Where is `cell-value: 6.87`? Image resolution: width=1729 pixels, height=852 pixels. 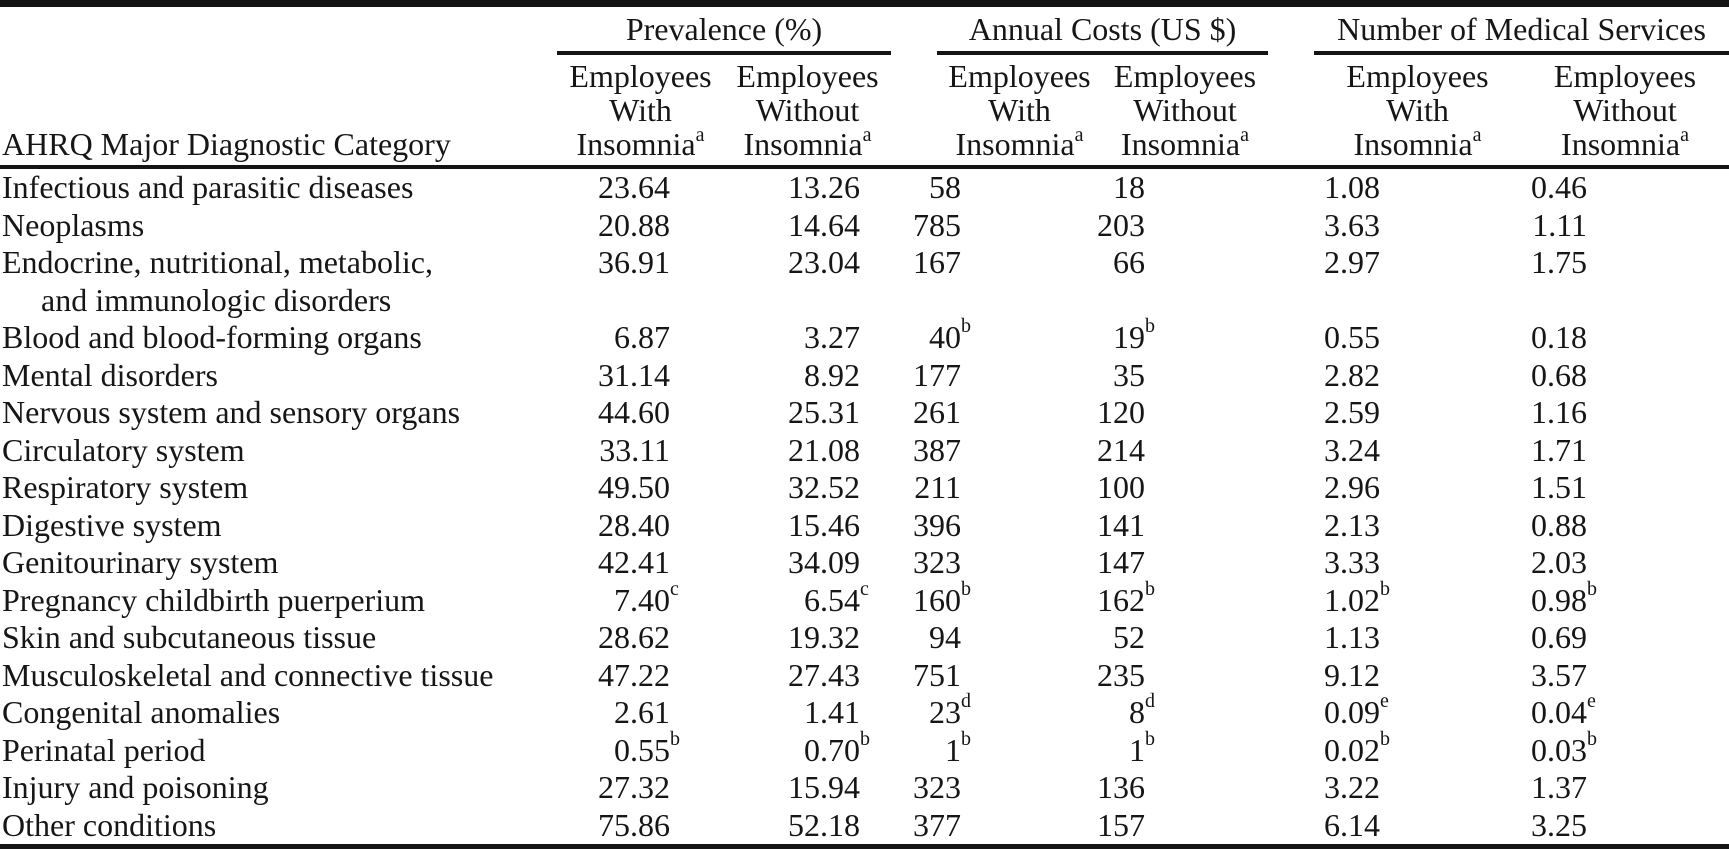
cell-value: 6.87 is located at coordinates (642, 337).